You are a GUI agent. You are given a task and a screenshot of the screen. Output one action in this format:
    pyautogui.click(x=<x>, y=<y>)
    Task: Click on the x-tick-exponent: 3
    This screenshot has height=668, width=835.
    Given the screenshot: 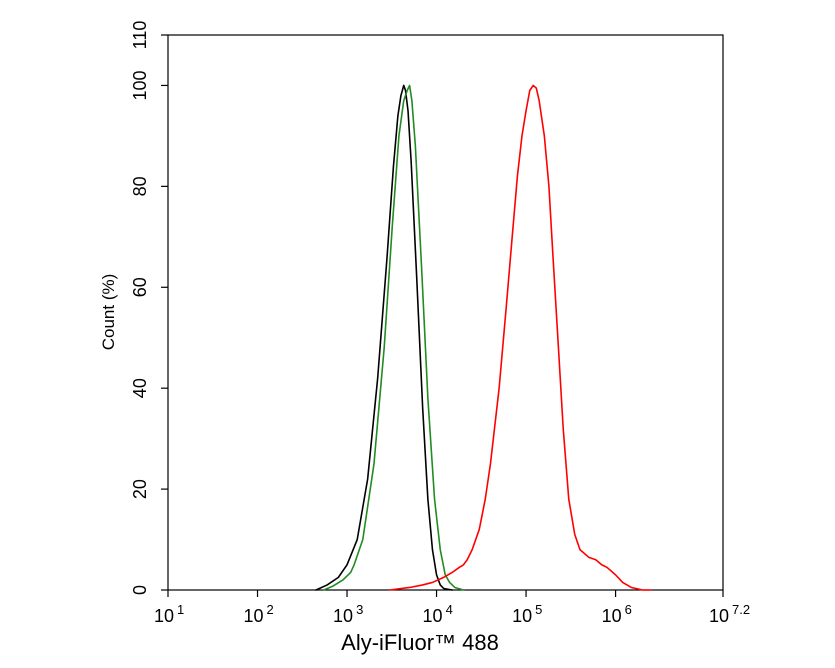 What is the action you would take?
    pyautogui.click(x=359, y=609)
    